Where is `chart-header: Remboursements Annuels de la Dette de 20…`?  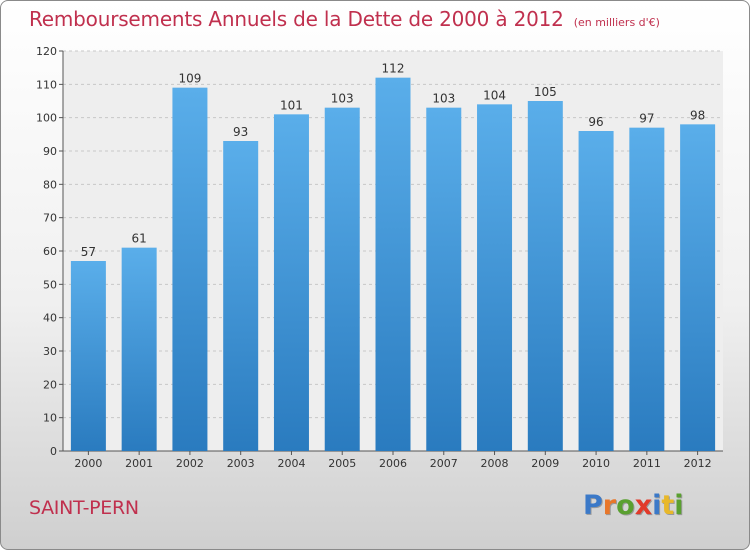
chart-header: Remboursements Annuels de la Dette de 20… is located at coordinates (344, 19).